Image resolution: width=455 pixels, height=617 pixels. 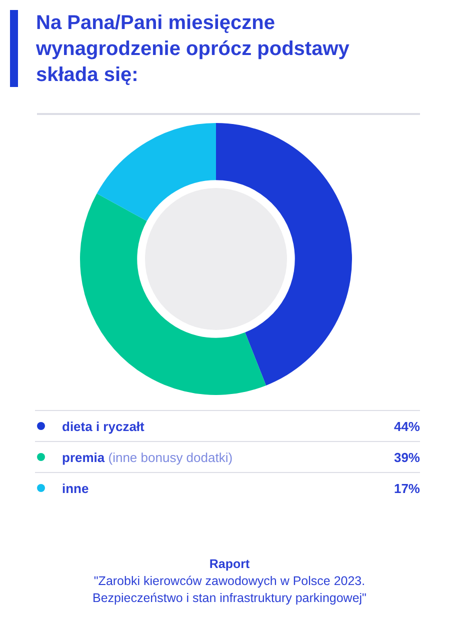 What do you see at coordinates (407, 488) in the screenshot?
I see `data-label: 17%` at bounding box center [407, 488].